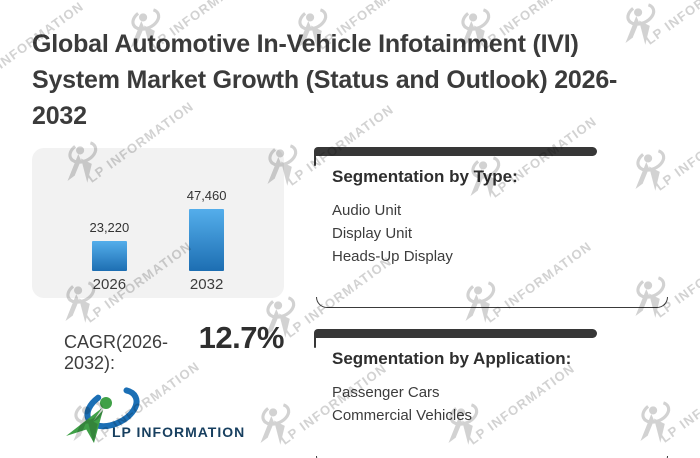  What do you see at coordinates (109, 227) in the screenshot?
I see `bar-value-label: 23,220` at bounding box center [109, 227].